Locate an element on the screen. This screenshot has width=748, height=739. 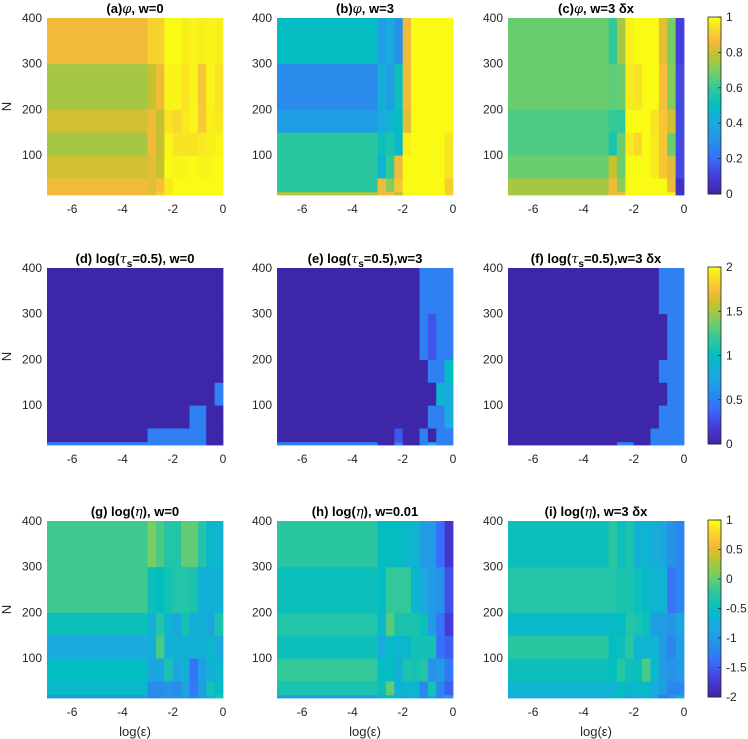
title-rest: =0.5),w=3 δx is located at coordinates (623, 258).